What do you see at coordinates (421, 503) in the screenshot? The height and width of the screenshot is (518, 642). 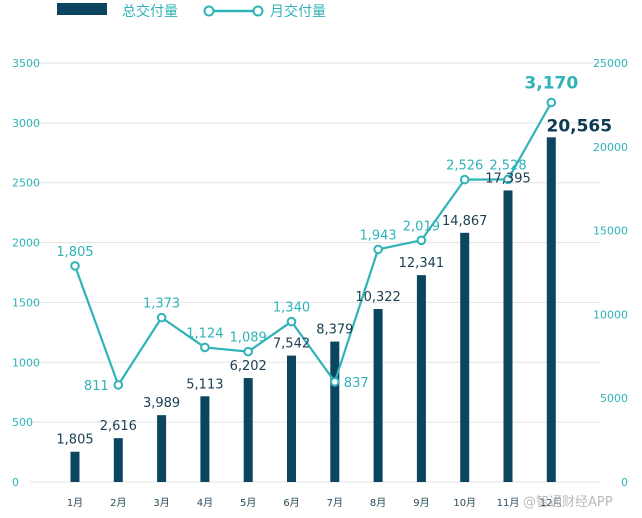 I see `x-tick-label: 9月` at bounding box center [421, 503].